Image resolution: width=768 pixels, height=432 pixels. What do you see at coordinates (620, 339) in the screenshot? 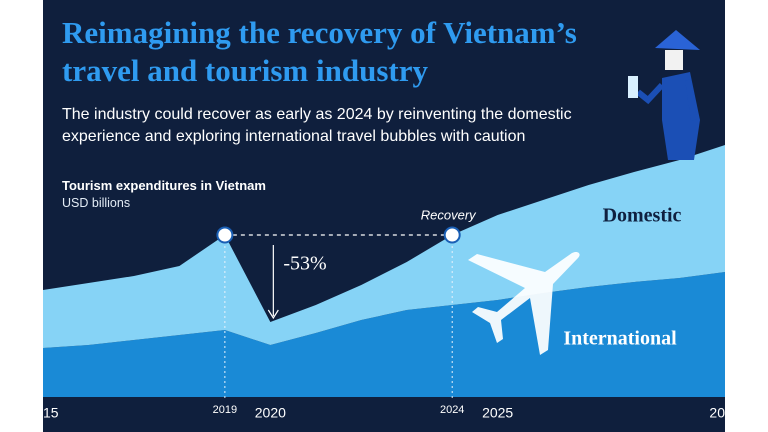
I see `legend-label: International` at bounding box center [620, 339].